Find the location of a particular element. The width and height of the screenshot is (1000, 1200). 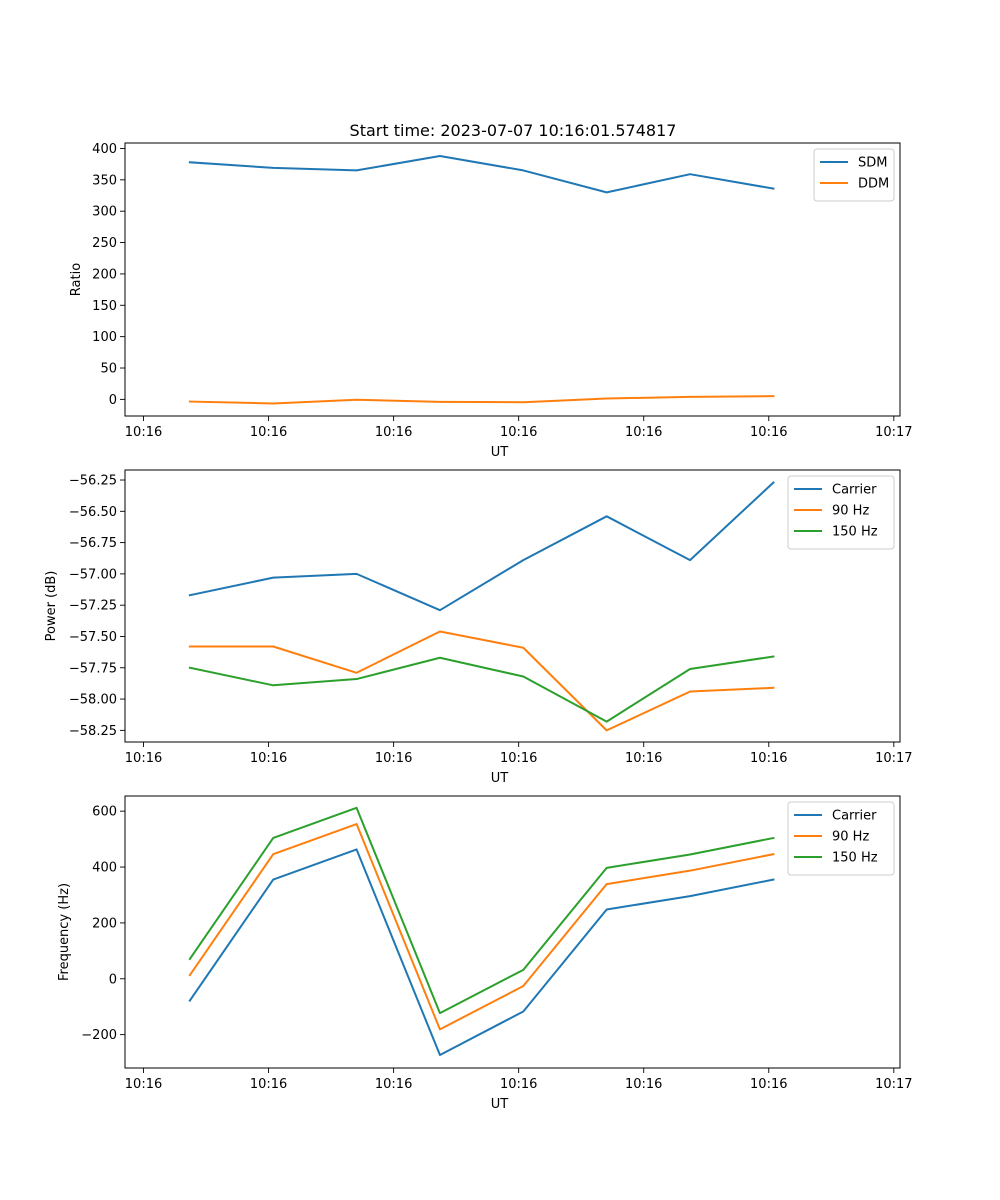

y-tick-label: 300 is located at coordinates (104, 212).